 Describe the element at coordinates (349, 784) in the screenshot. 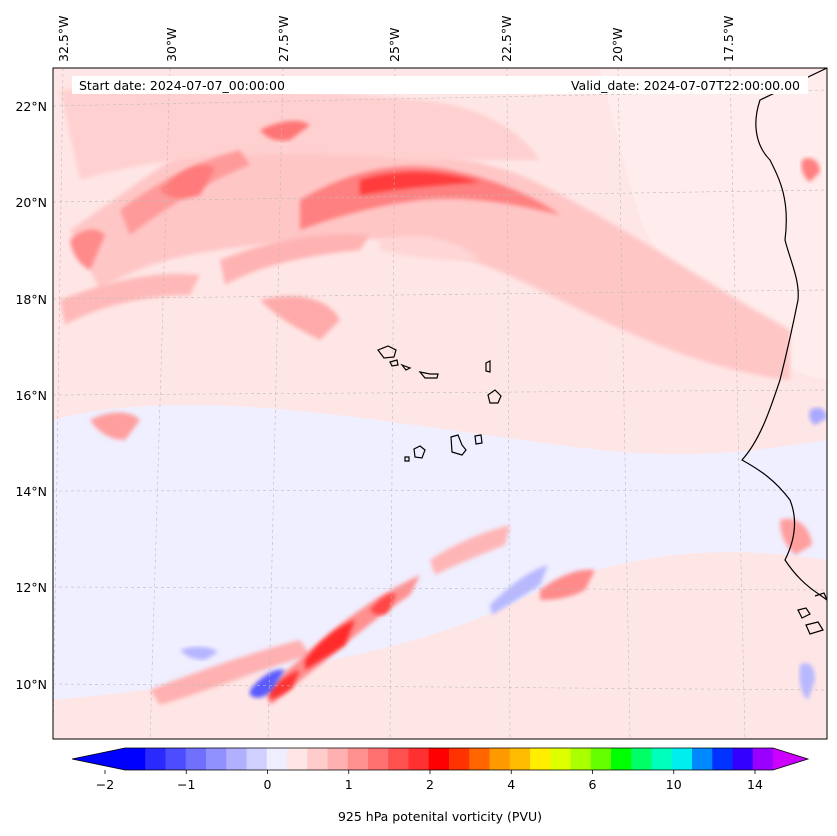

I see `colorbar-tick-label: 1` at that location.